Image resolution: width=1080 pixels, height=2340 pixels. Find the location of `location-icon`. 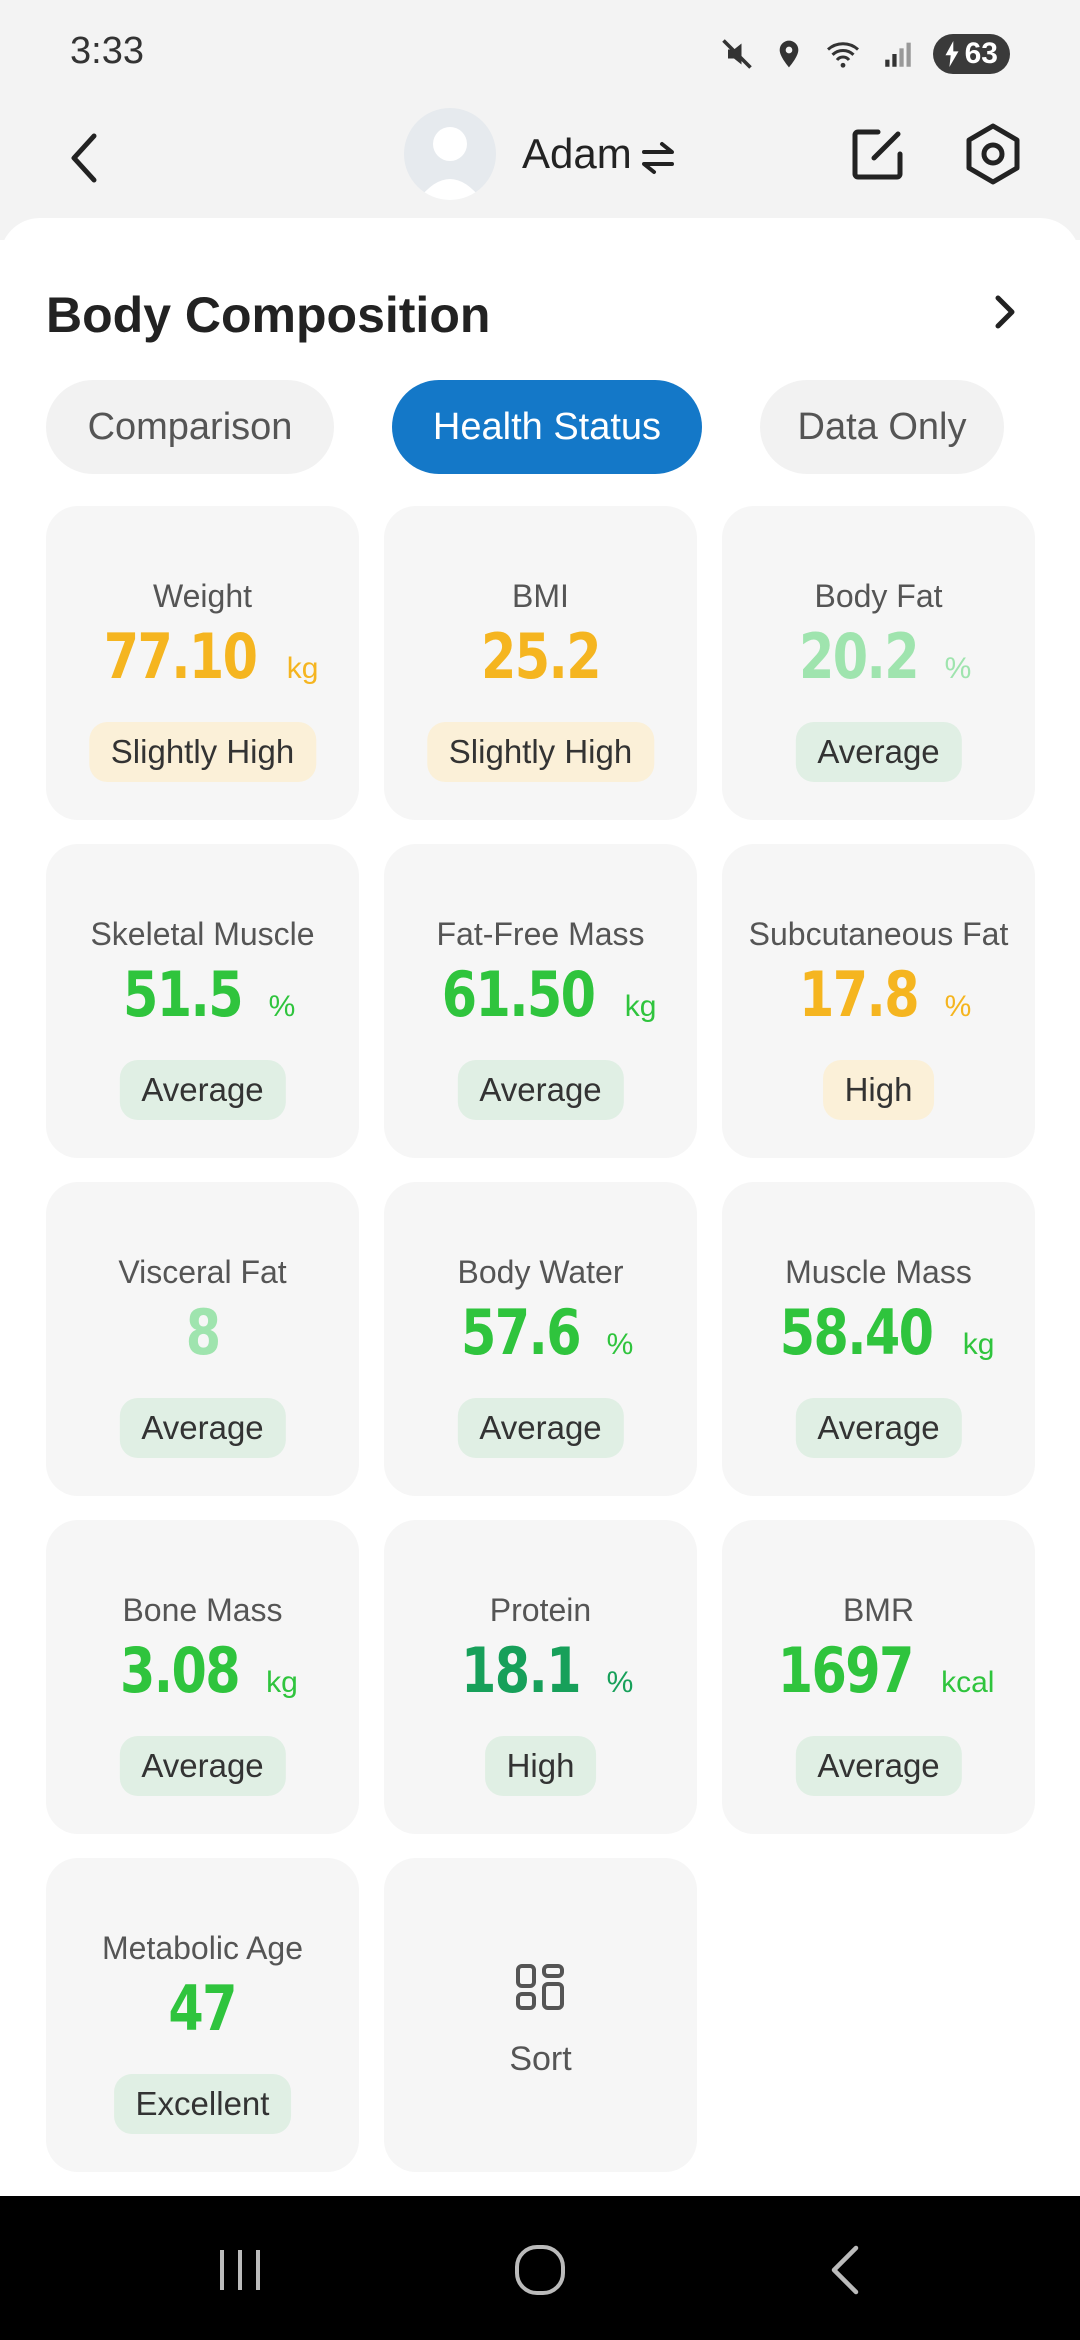

location-icon is located at coordinates (789, 54).